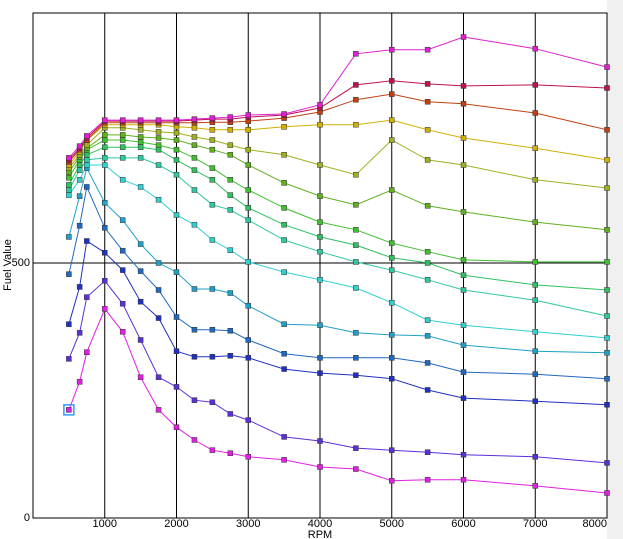  Describe the element at coordinates (27, 518) in the screenshot. I see `y-tick-label: 0` at that location.